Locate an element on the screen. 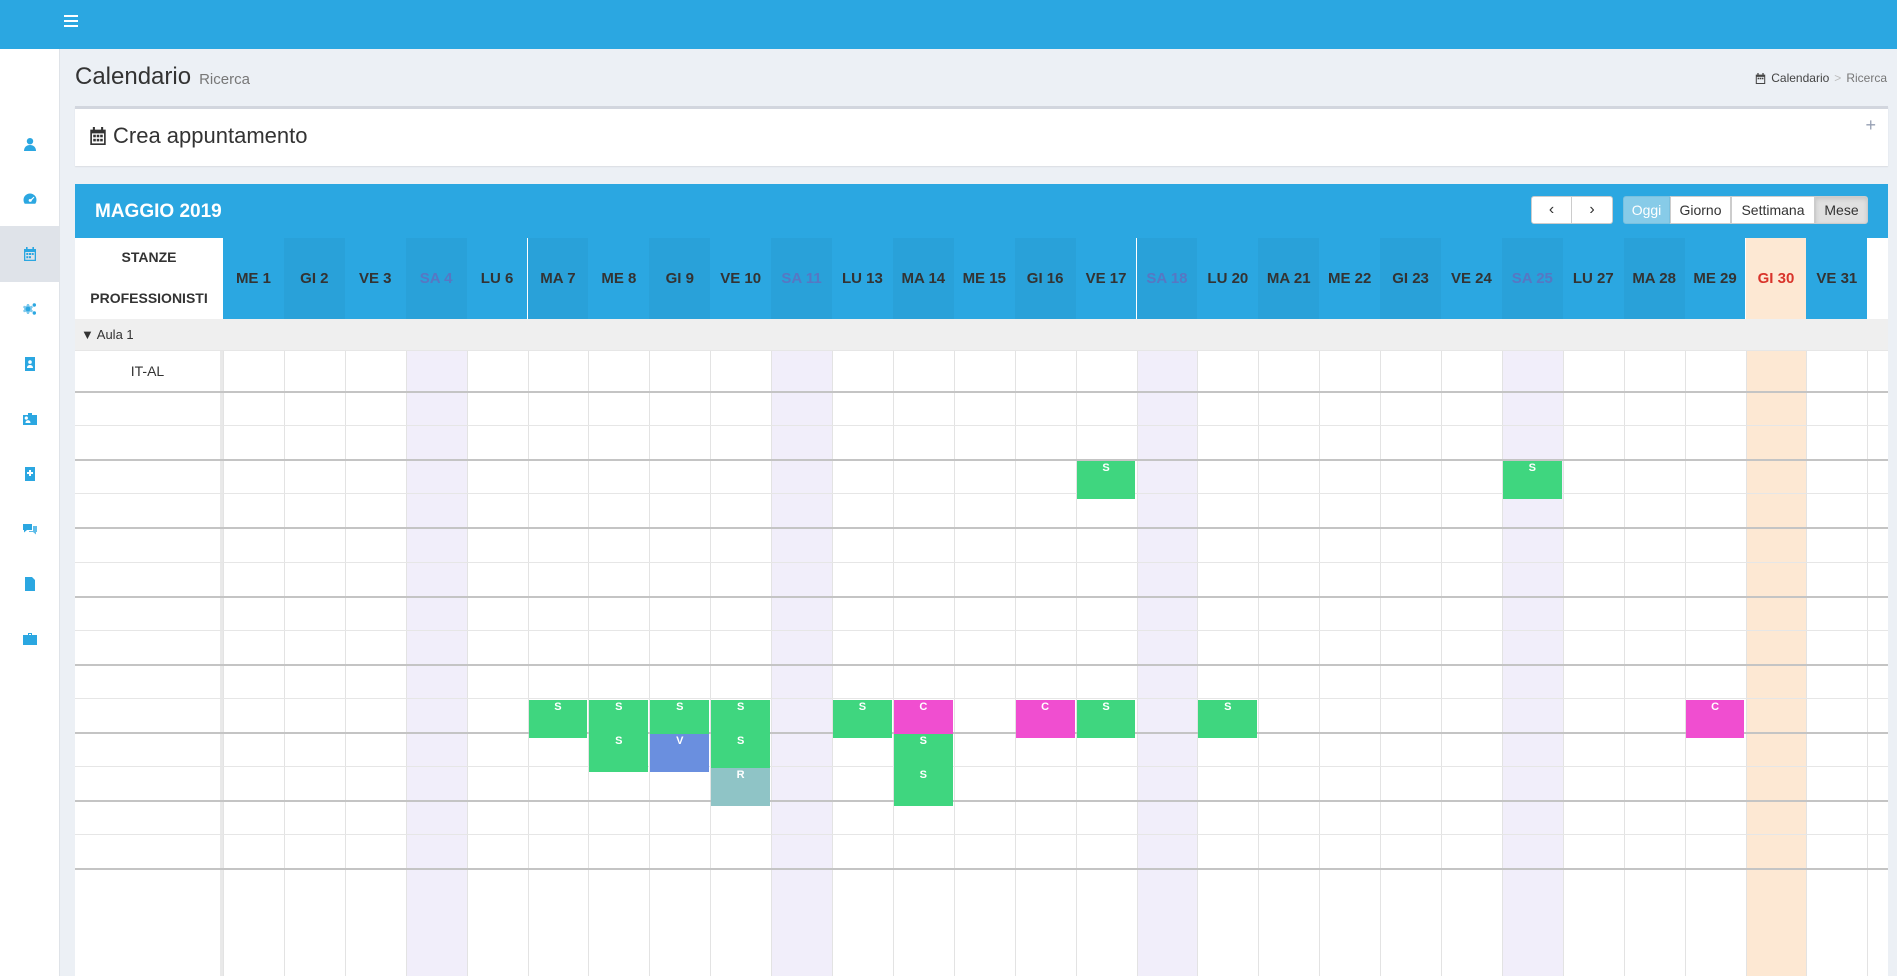 This screenshot has width=1897, height=976. appointment-block: R is located at coordinates (741, 787).